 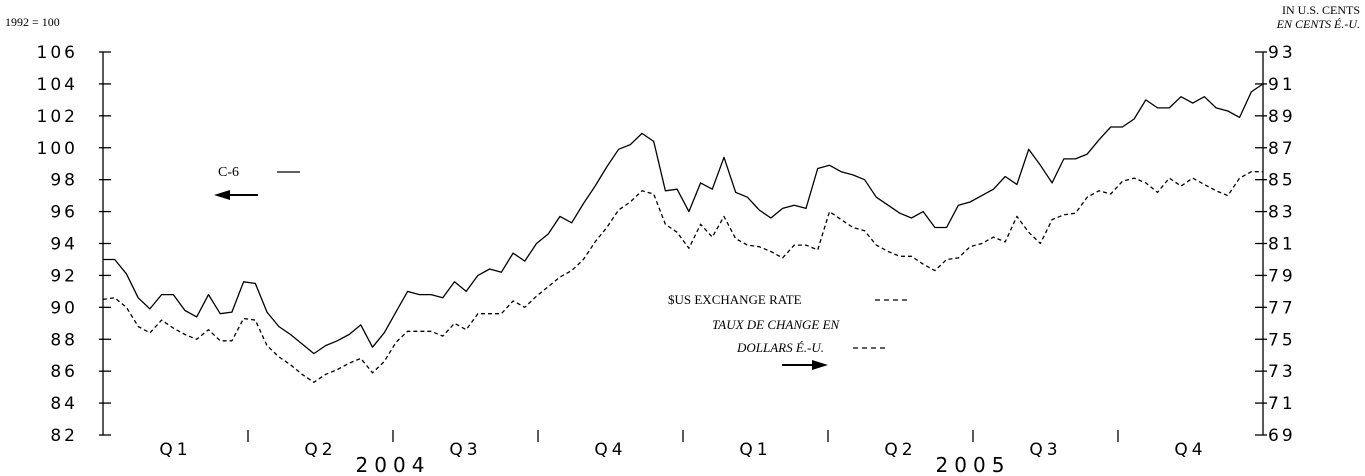 What do you see at coordinates (64, 213) in the screenshot?
I see `left-tick-label: 96` at bounding box center [64, 213].